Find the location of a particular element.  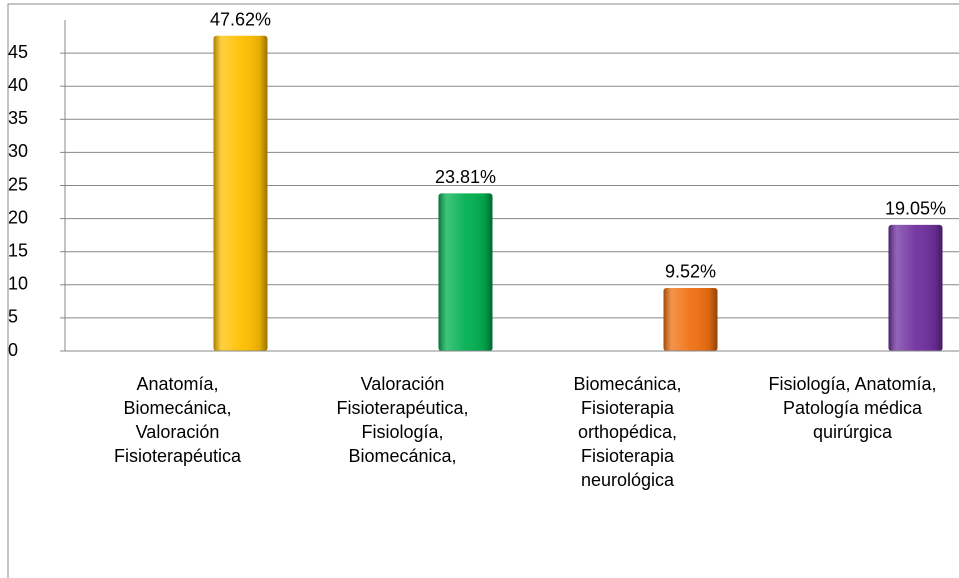

value-label: 47.62% is located at coordinates (240, 20).